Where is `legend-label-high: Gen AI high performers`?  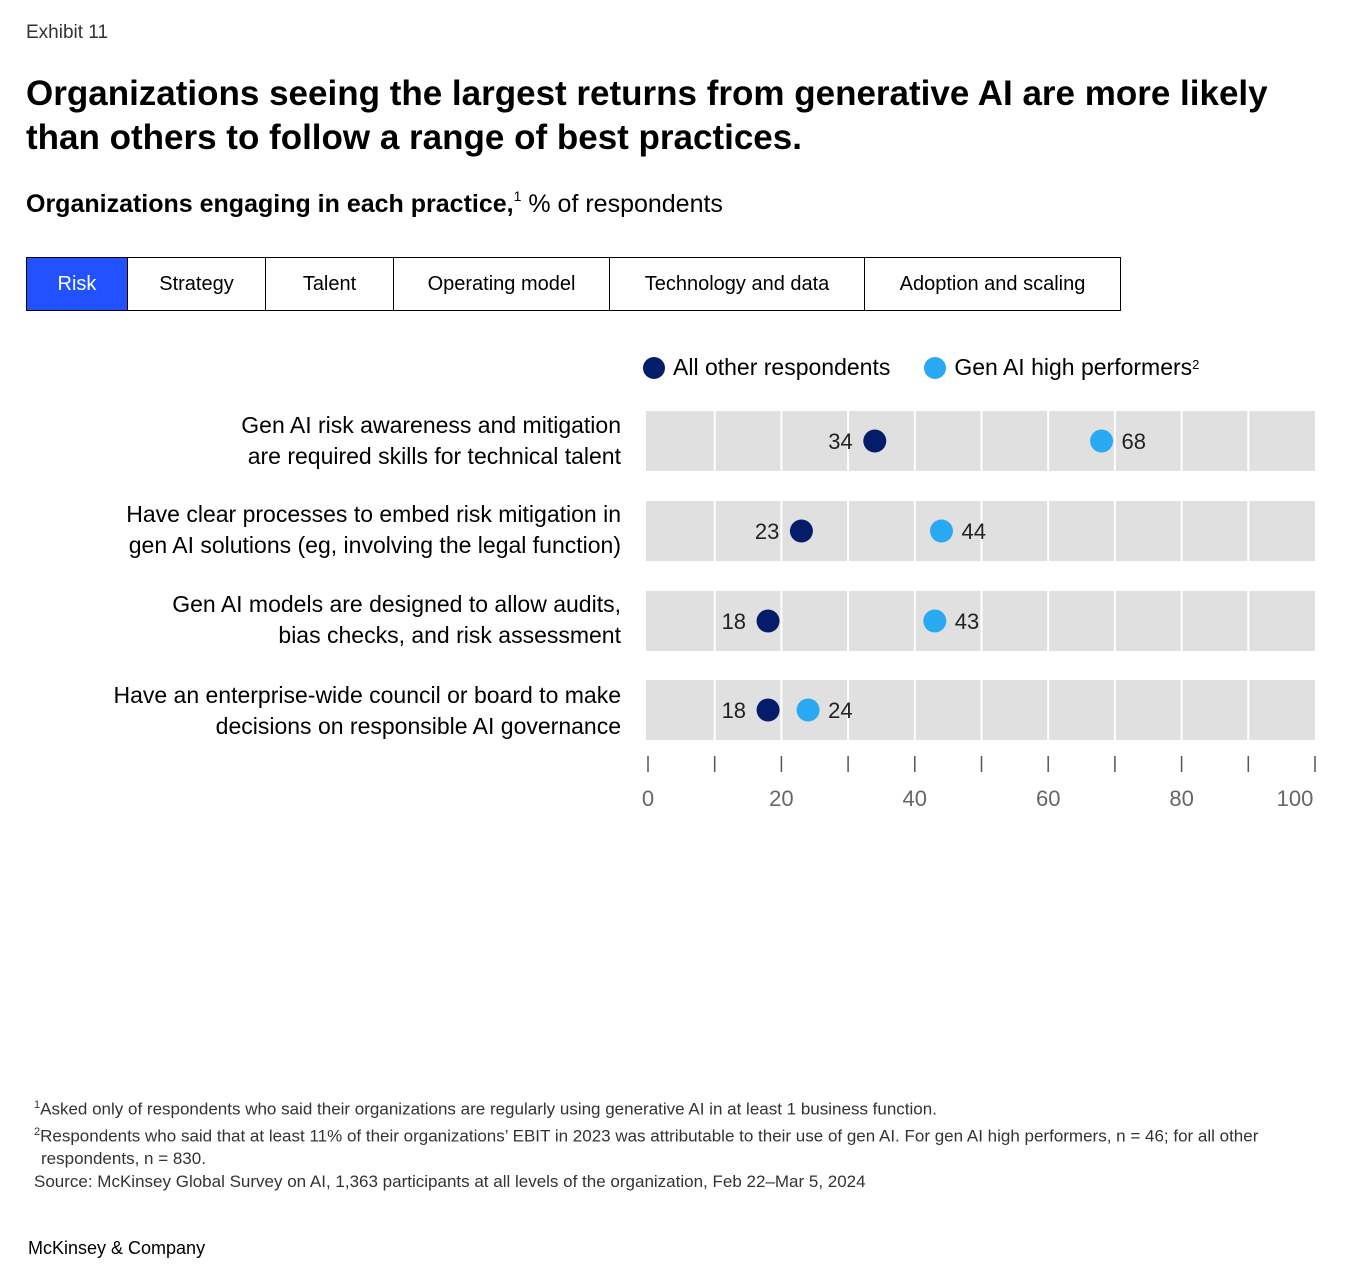 legend-label-high: Gen AI high performers is located at coordinates (1073, 367).